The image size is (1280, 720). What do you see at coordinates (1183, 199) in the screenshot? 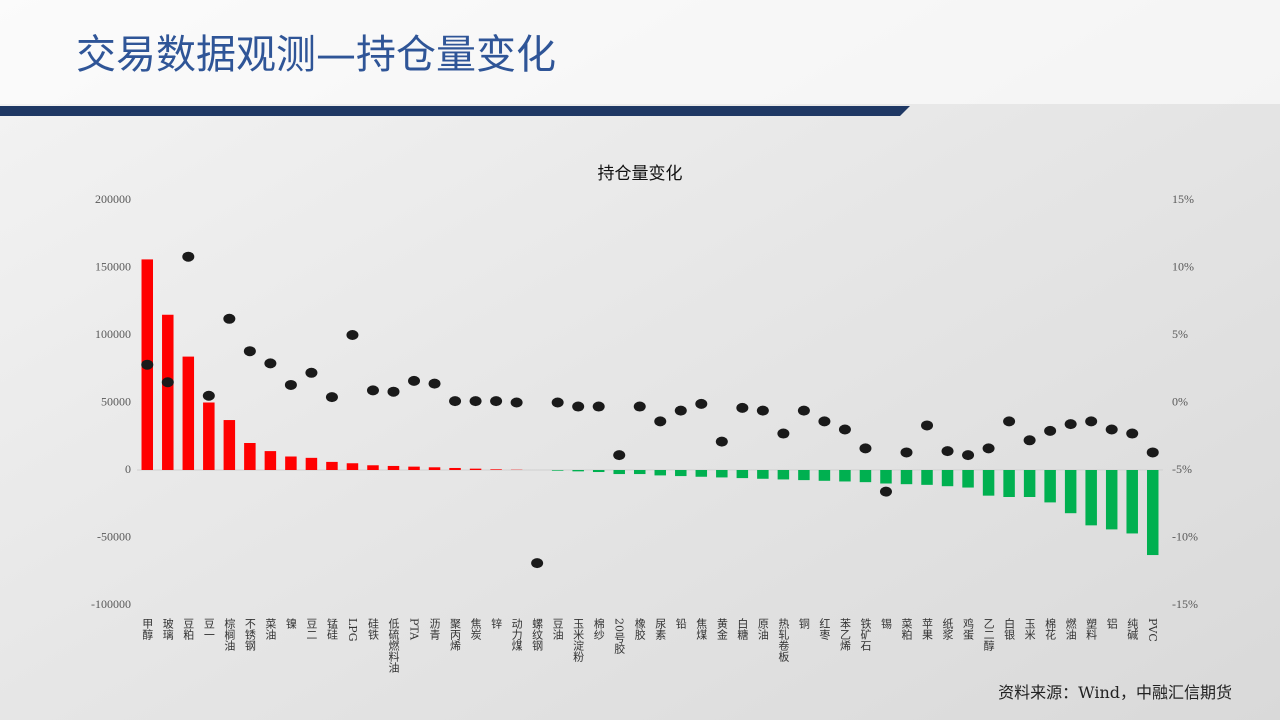
I see `y2-tick-label: 15%` at bounding box center [1183, 199].